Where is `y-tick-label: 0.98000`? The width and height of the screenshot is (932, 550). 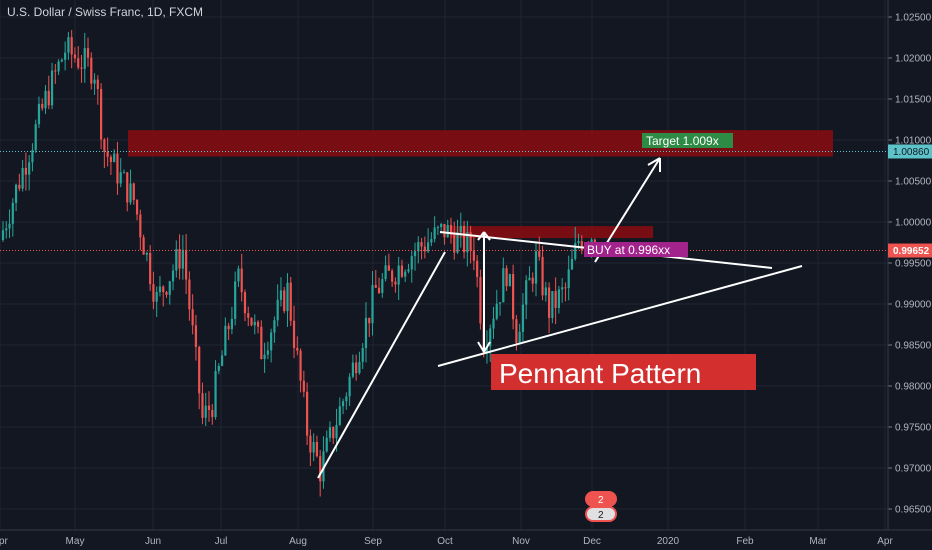 y-tick-label: 0.98000 is located at coordinates (913, 387).